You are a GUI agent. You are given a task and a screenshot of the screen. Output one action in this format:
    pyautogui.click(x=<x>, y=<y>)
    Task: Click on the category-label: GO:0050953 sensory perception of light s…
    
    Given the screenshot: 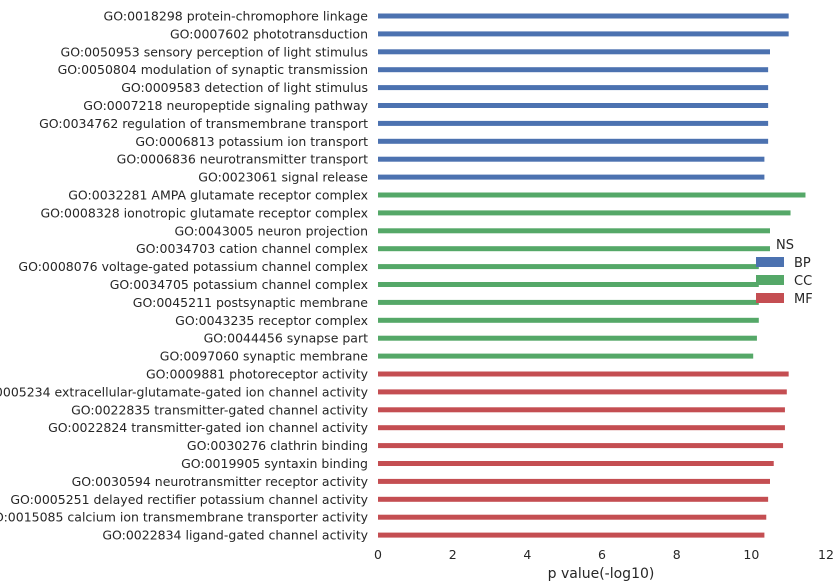 What is the action you would take?
    pyautogui.click(x=214, y=51)
    